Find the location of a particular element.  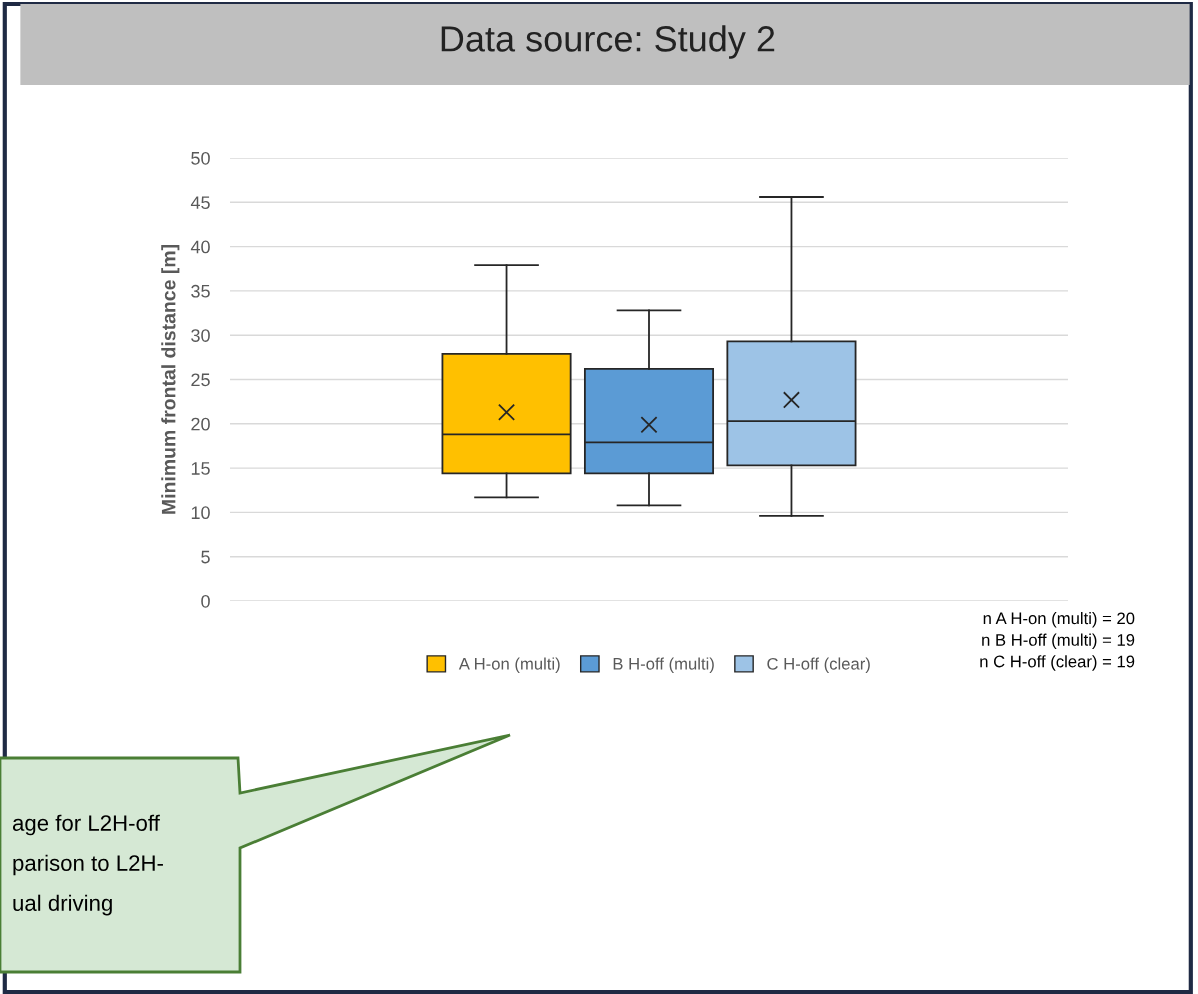

y-tick-label: 15 is located at coordinates (200, 468).